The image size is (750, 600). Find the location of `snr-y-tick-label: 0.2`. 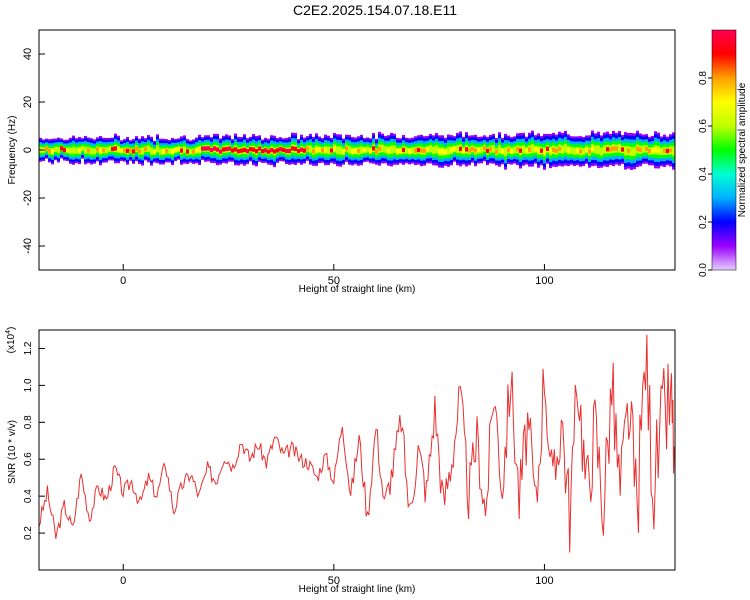

snr-y-tick-label: 0.2 is located at coordinates (28, 533).